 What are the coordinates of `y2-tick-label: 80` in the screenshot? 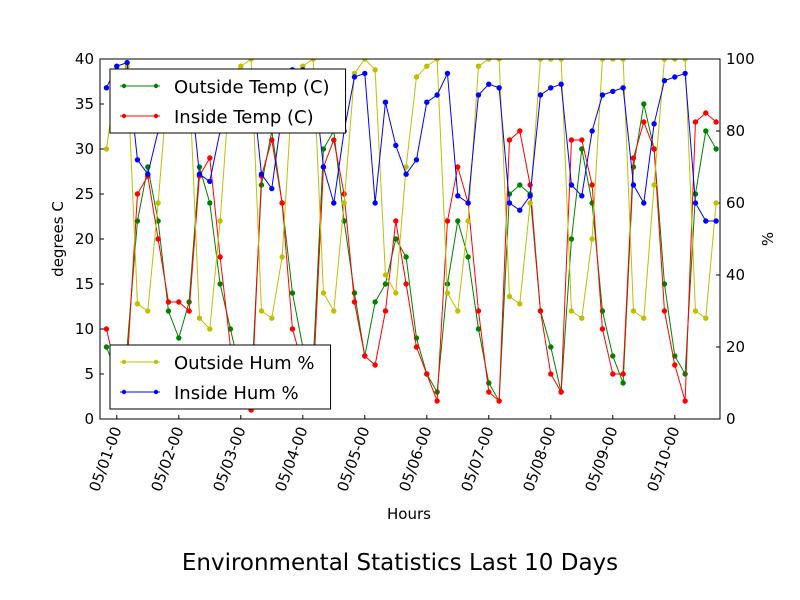 It's located at (735, 131).